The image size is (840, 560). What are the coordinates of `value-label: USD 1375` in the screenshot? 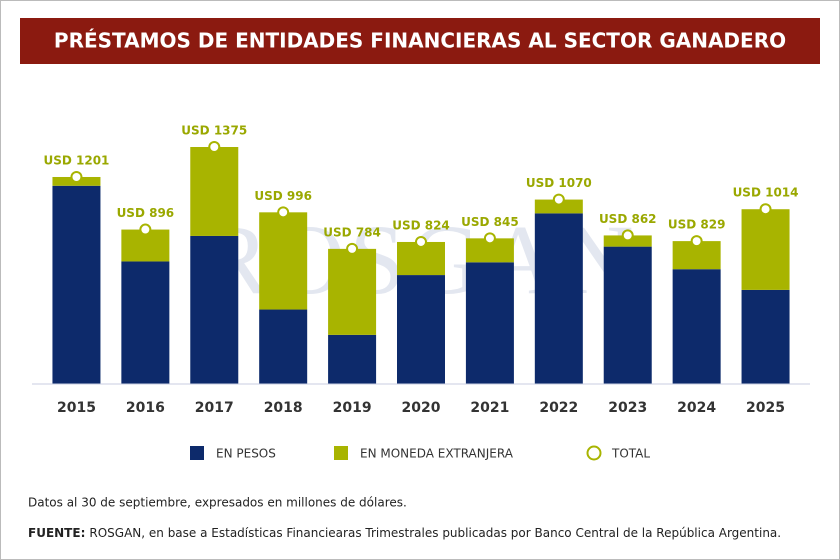 It's located at (214, 131).